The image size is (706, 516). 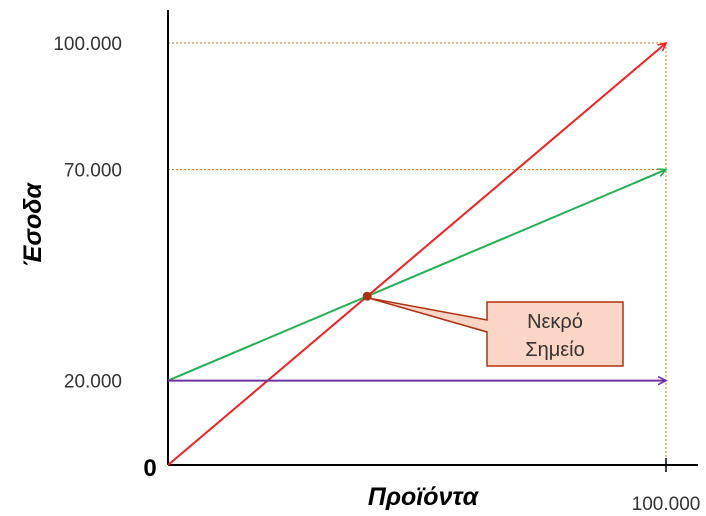 What do you see at coordinates (93, 171) in the screenshot?
I see `y-tick-label: 70.000` at bounding box center [93, 171].